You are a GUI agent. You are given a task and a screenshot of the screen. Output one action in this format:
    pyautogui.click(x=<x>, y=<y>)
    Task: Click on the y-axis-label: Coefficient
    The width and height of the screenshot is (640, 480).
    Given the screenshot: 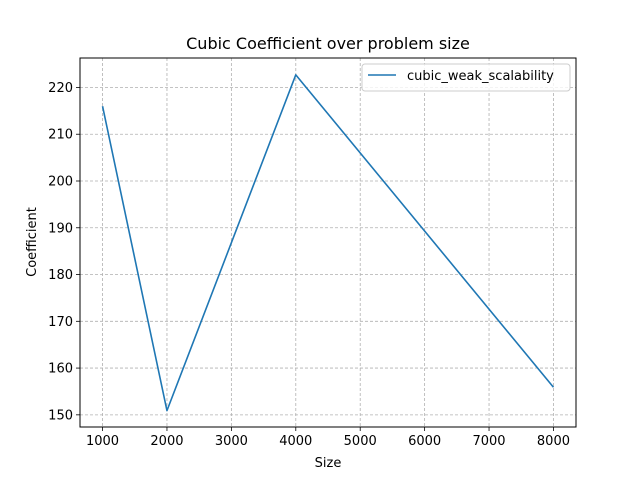 What is the action you would take?
    pyautogui.click(x=32, y=242)
    